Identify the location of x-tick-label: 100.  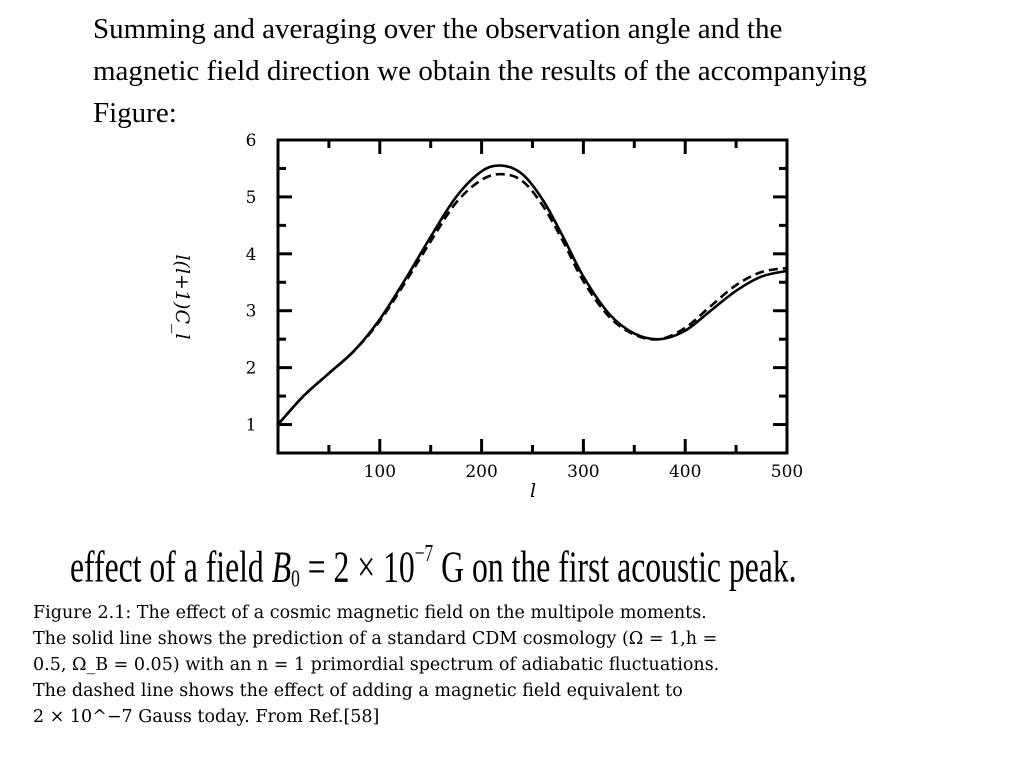
(380, 472).